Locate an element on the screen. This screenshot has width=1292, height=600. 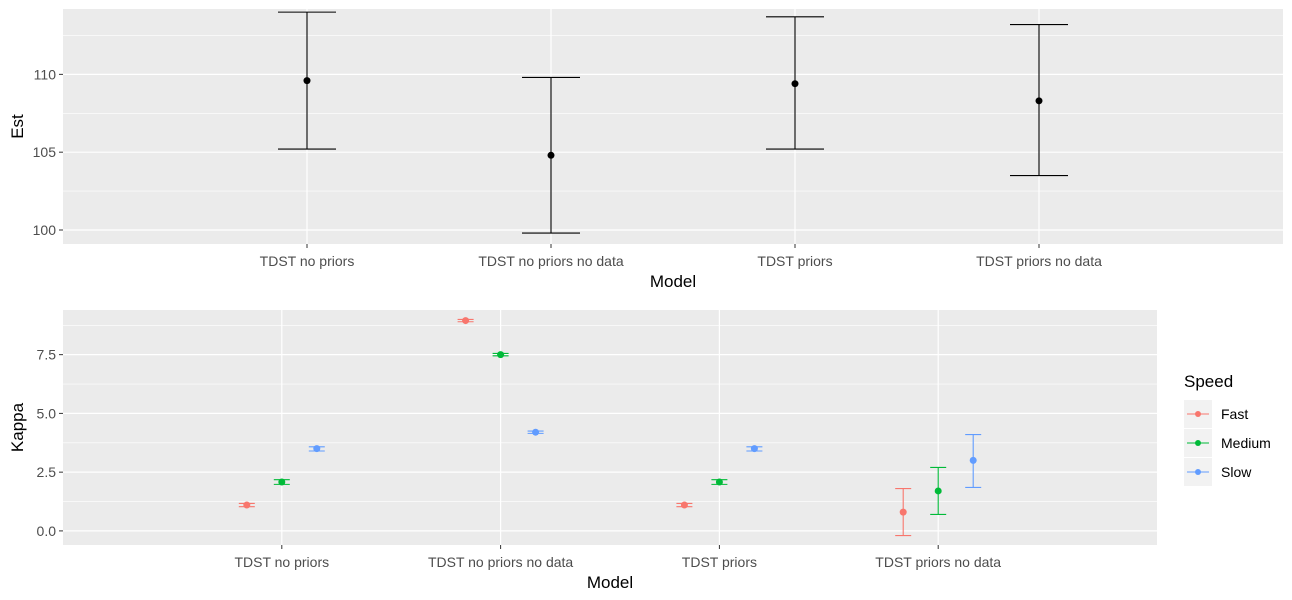
y-tick-label: 110 is located at coordinates (45, 74).